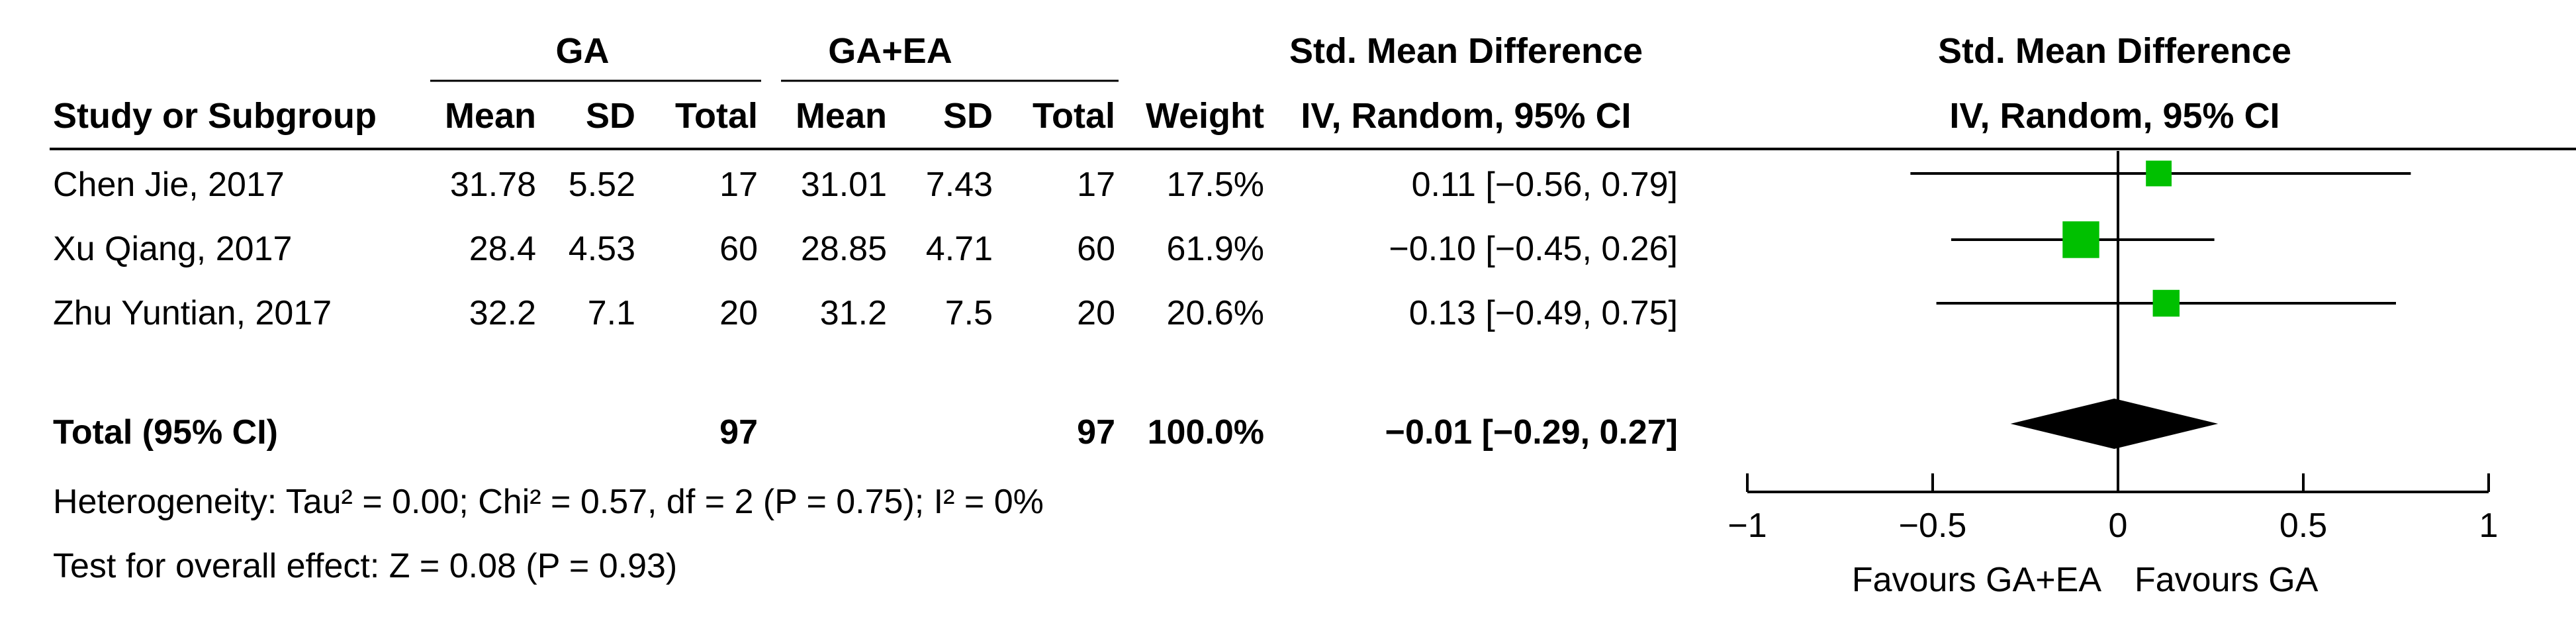  I want to click on group2-mean: 28.85, so click(844, 249).